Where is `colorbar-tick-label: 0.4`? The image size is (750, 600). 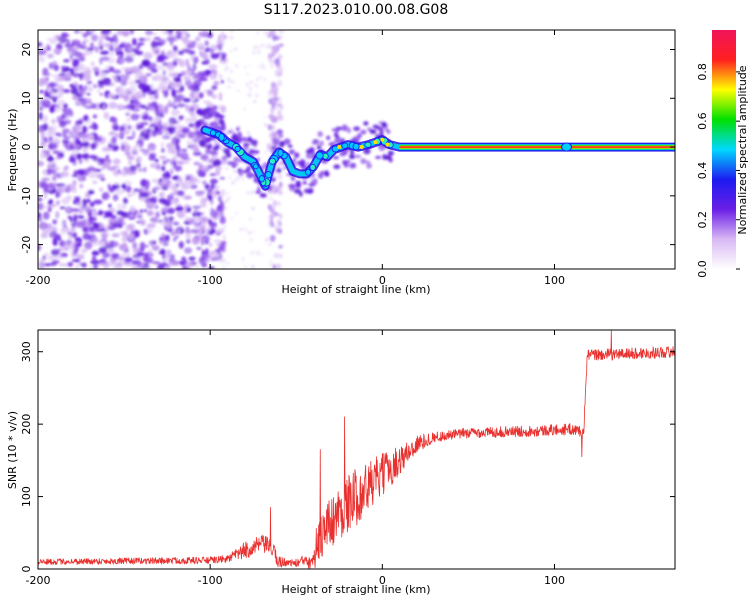
colorbar-tick-label: 0.4 is located at coordinates (702, 171).